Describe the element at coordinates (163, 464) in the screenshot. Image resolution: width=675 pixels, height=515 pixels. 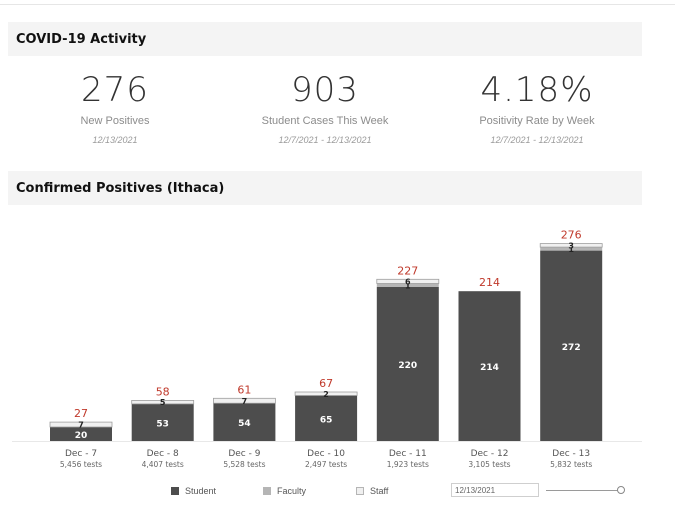
I see `x-tests-label-1: 4,407 tests` at that location.